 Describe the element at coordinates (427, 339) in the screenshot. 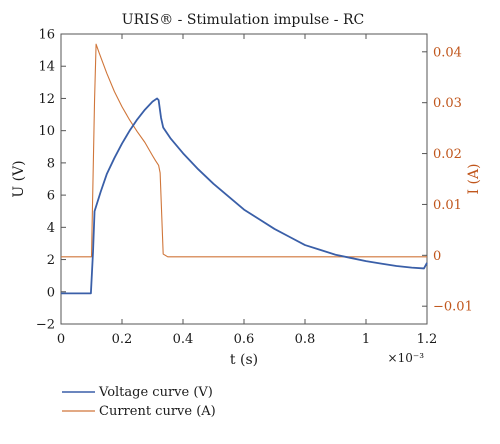

I see `x-tick-label: 1.2` at that location.